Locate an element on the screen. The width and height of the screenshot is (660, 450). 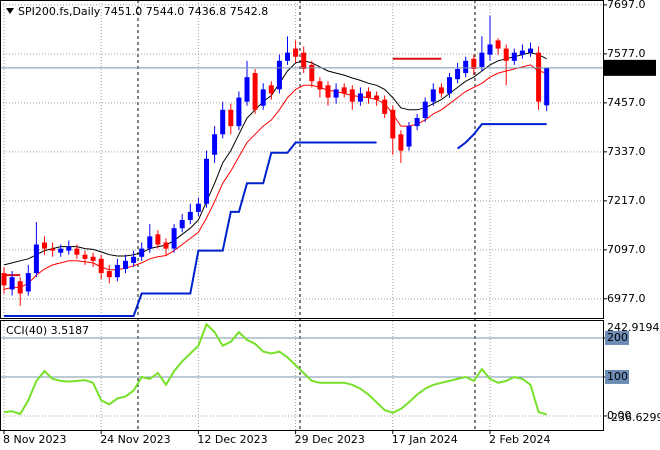
range-min-label: -236.6299 is located at coordinates (633, 417).